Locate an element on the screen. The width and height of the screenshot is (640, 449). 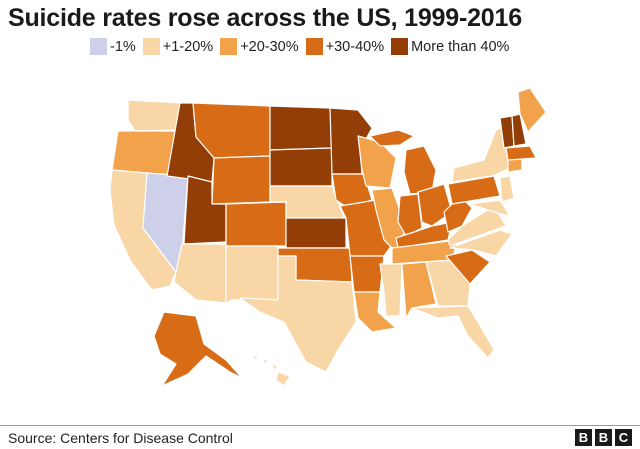
legend-item-minus1: -1% is located at coordinates (113, 46).